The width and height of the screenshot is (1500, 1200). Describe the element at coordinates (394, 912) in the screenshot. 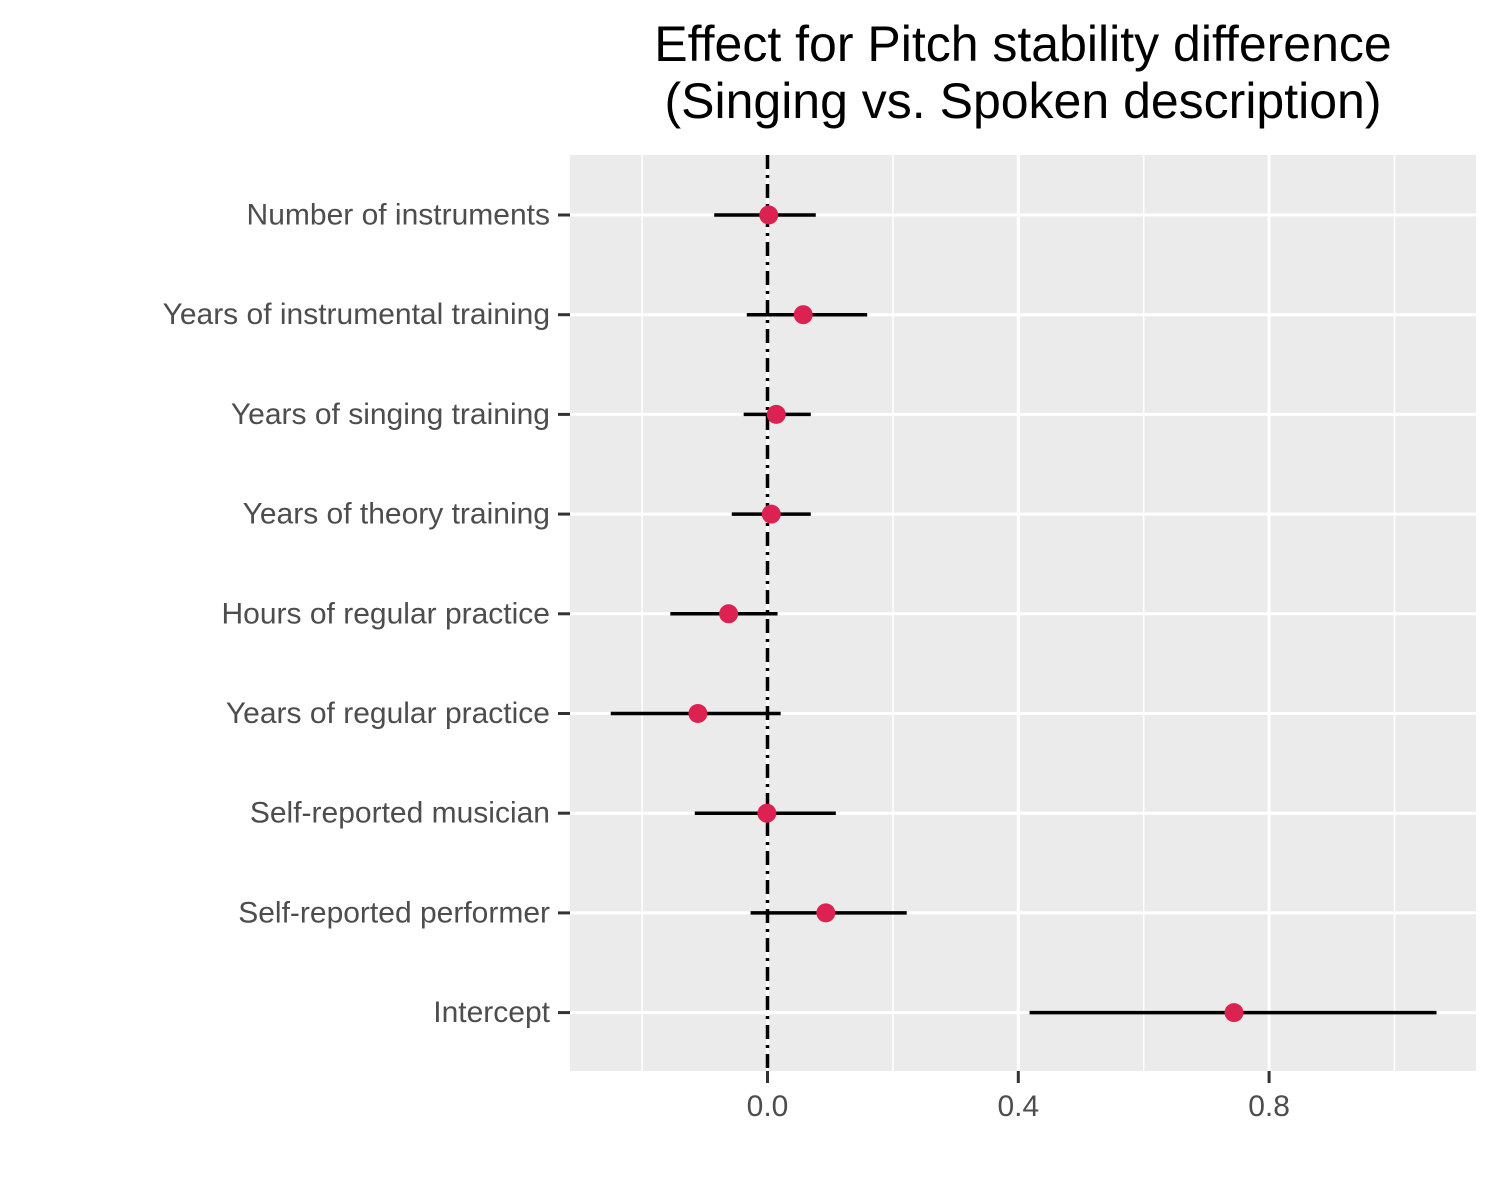

I see `y-tick-label: Self-reported performer` at that location.